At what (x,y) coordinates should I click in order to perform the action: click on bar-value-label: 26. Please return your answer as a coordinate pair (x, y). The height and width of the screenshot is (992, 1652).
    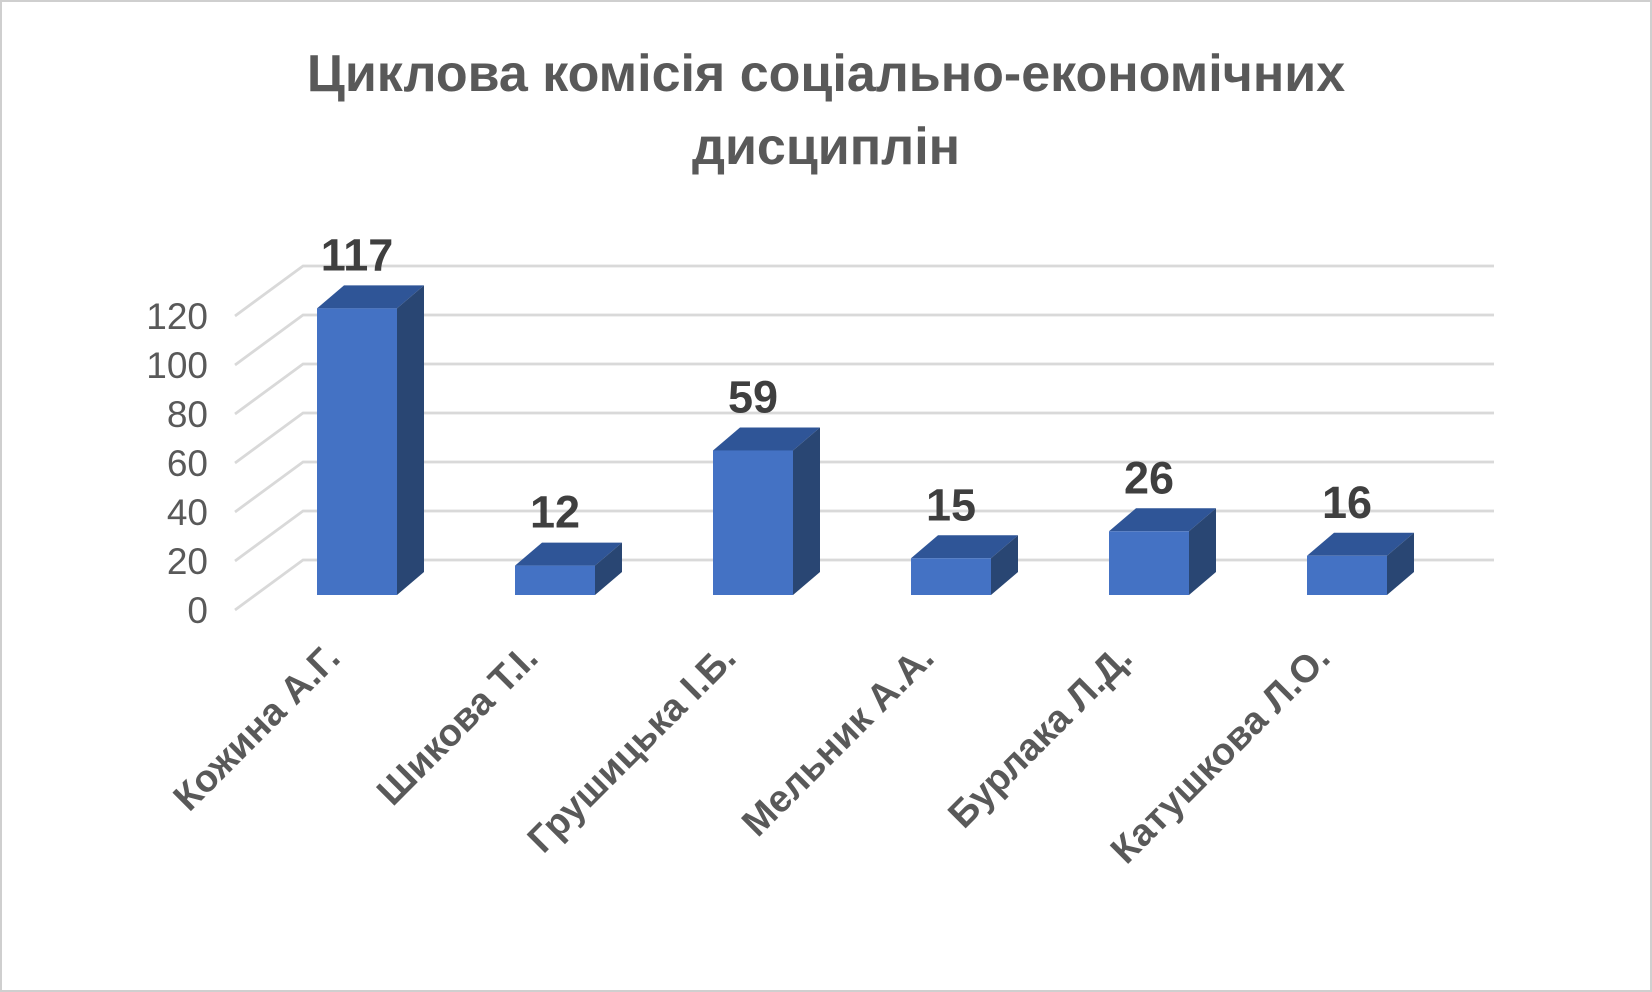
    Looking at the image, I should click on (1149, 477).